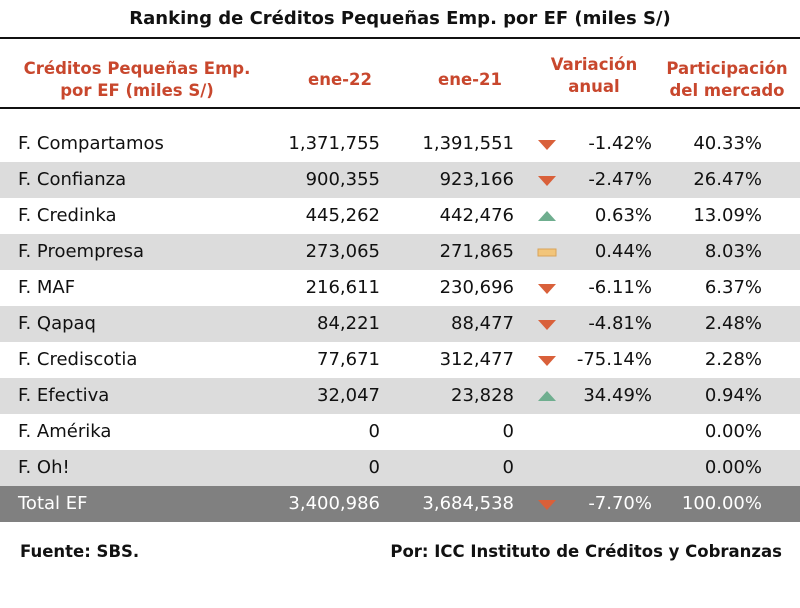 Image resolution: width=800 pixels, height=608 pixels. Describe the element at coordinates (594, 64) in the screenshot. I see `header-variation-line1: Variación` at that location.